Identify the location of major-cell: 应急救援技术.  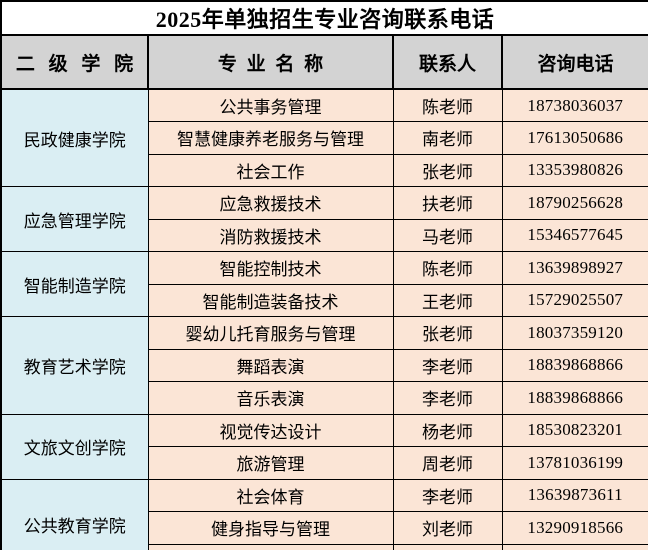
(270, 203).